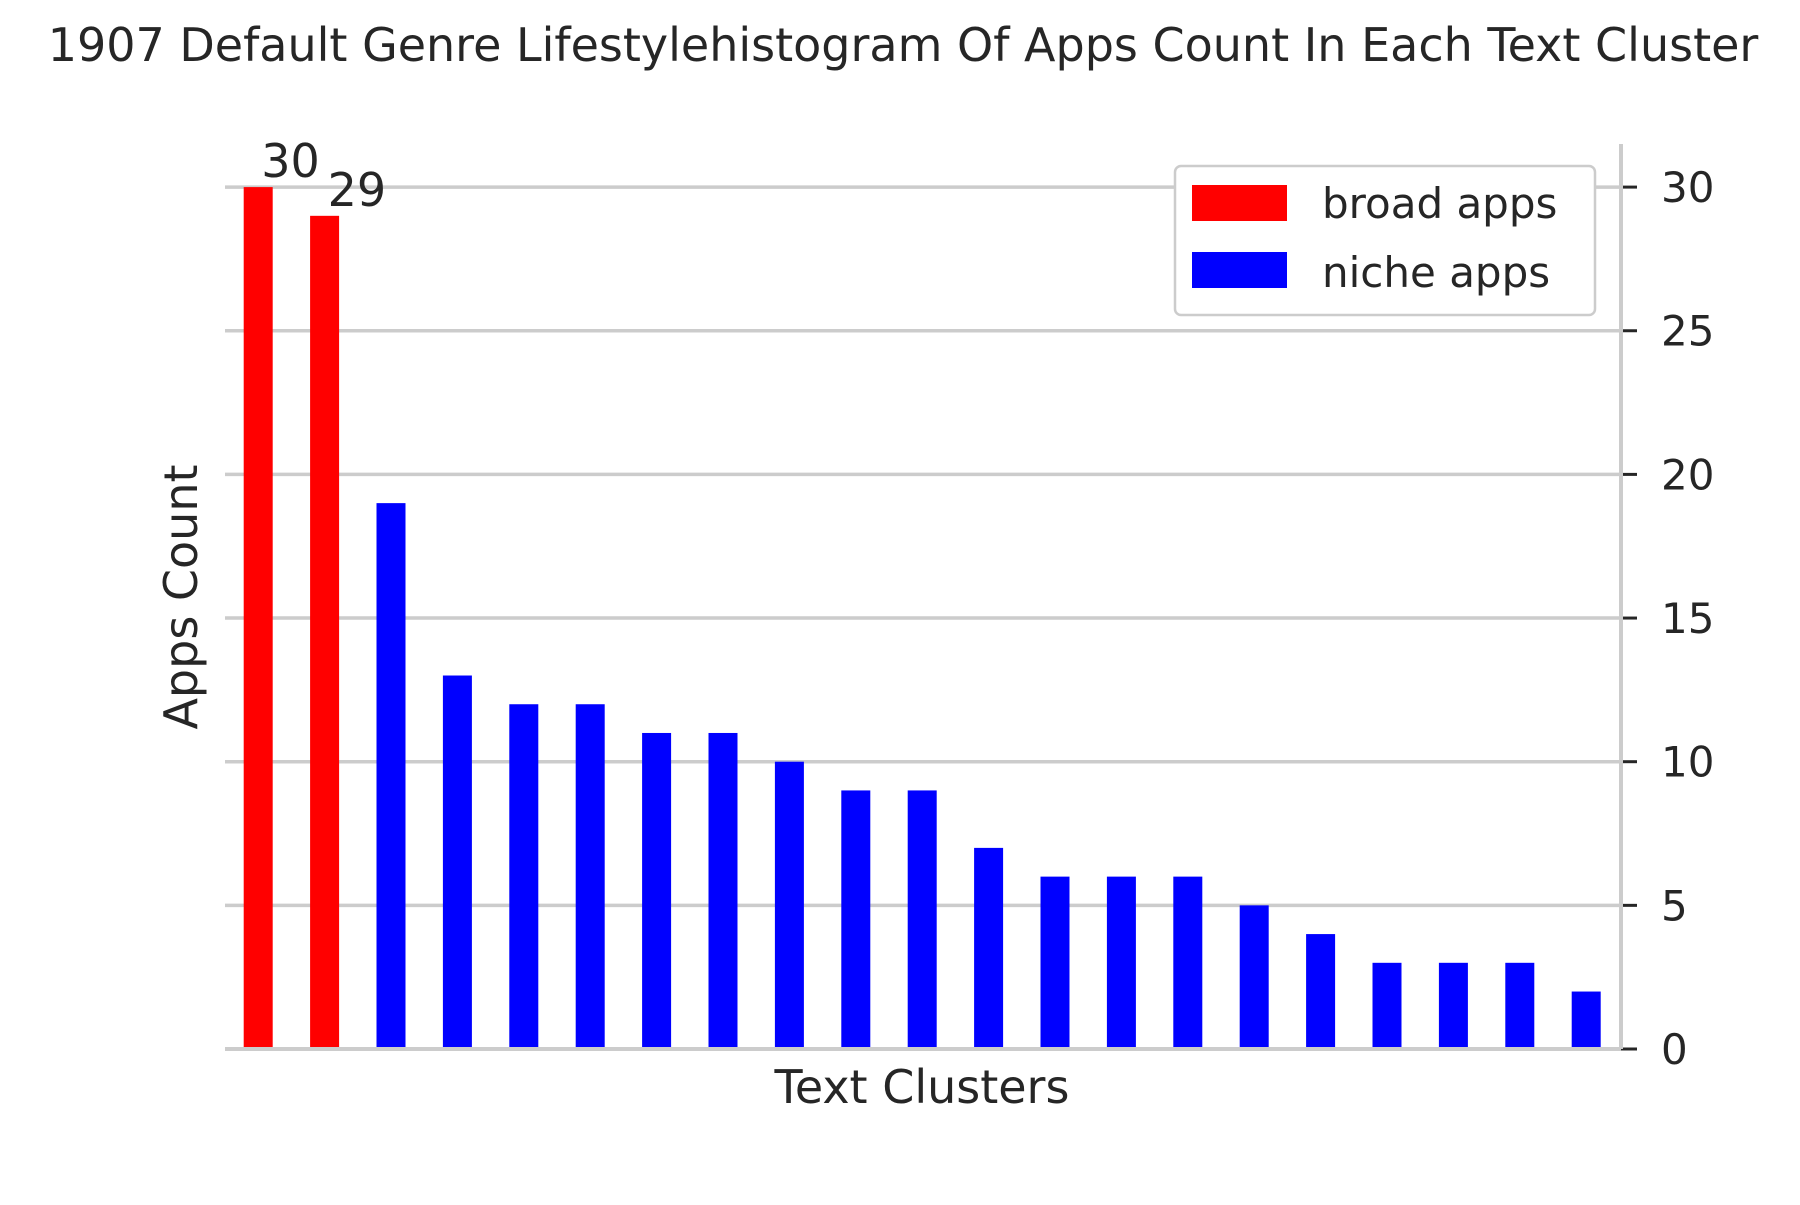 The image size is (1800, 1205). Describe the element at coordinates (922, 1087) in the screenshot. I see `x-axis-label: Text Clusters` at that location.